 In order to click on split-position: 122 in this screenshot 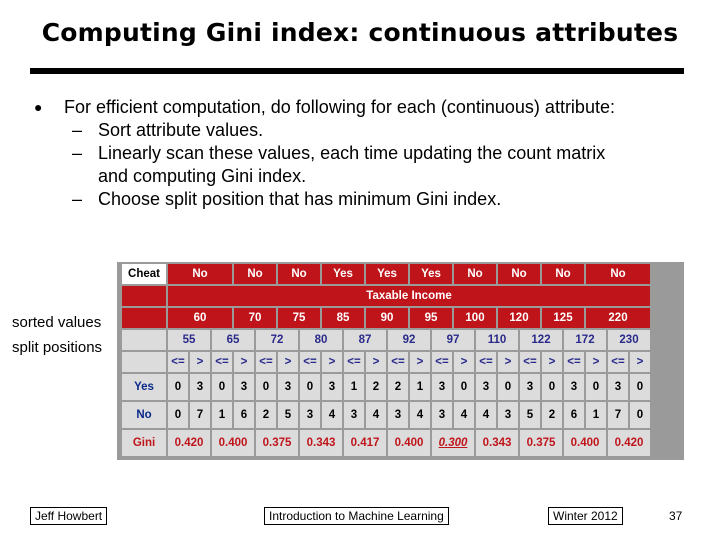, I will do `click(541, 340)`.